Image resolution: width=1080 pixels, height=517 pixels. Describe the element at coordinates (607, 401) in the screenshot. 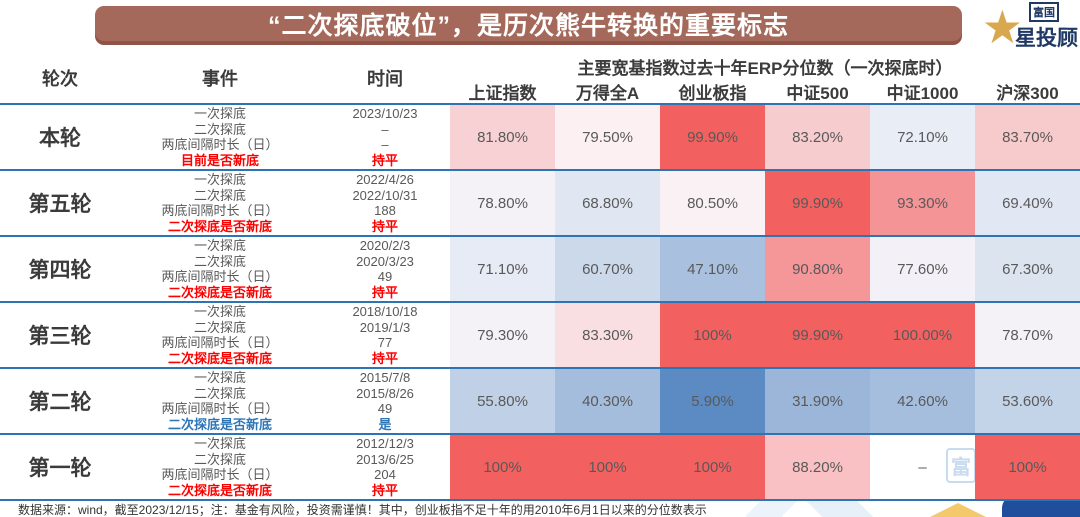

I see `heatmap-cell: 40.30%` at that location.